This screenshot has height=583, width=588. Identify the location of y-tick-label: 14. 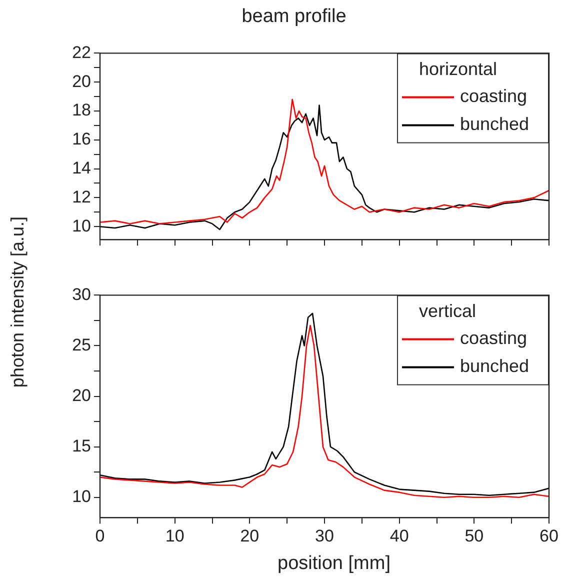
(81, 168).